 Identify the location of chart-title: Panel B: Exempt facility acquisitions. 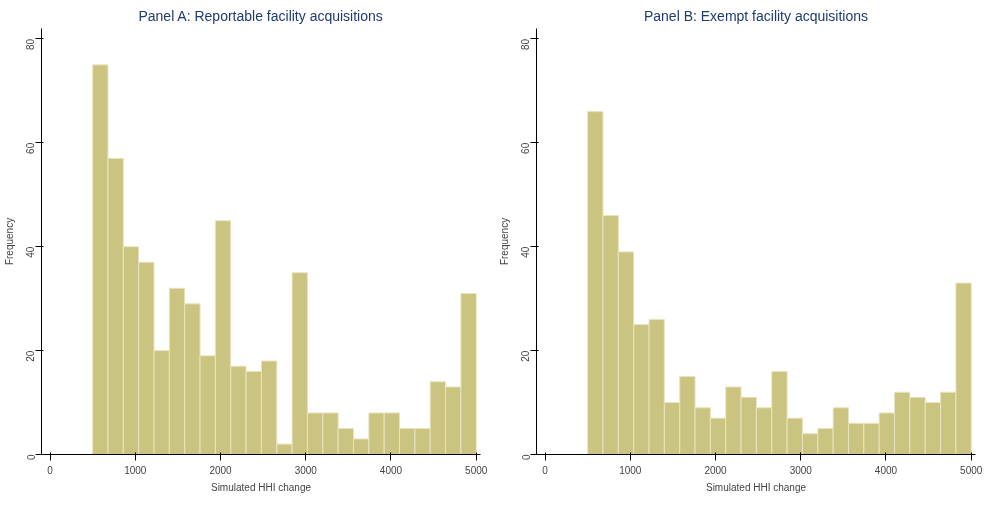
(756, 15).